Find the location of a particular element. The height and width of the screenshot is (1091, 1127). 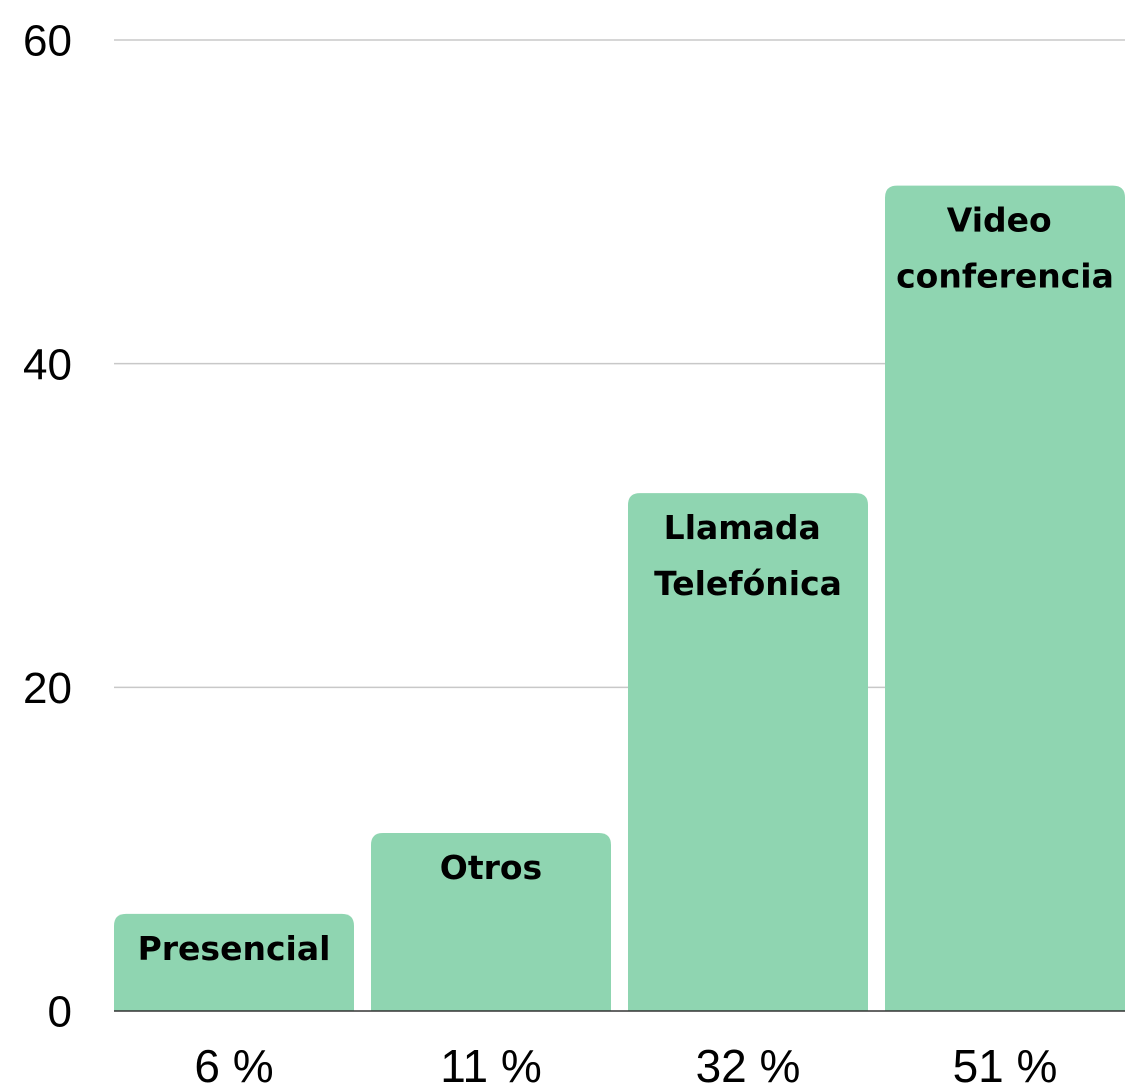

y-tick-label: 60 is located at coordinates (47, 41).